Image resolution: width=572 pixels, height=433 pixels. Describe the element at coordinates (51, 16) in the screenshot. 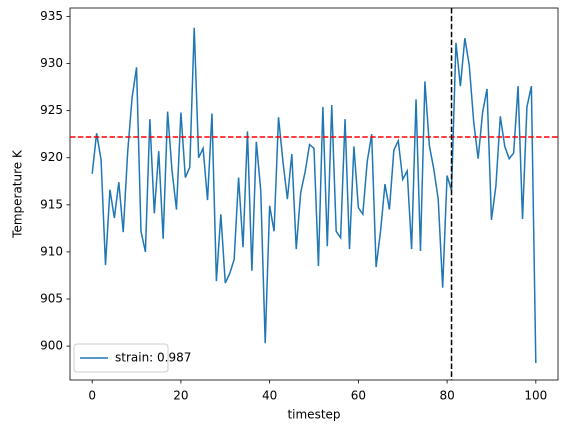

I see `y-tick-label: 935` at that location.